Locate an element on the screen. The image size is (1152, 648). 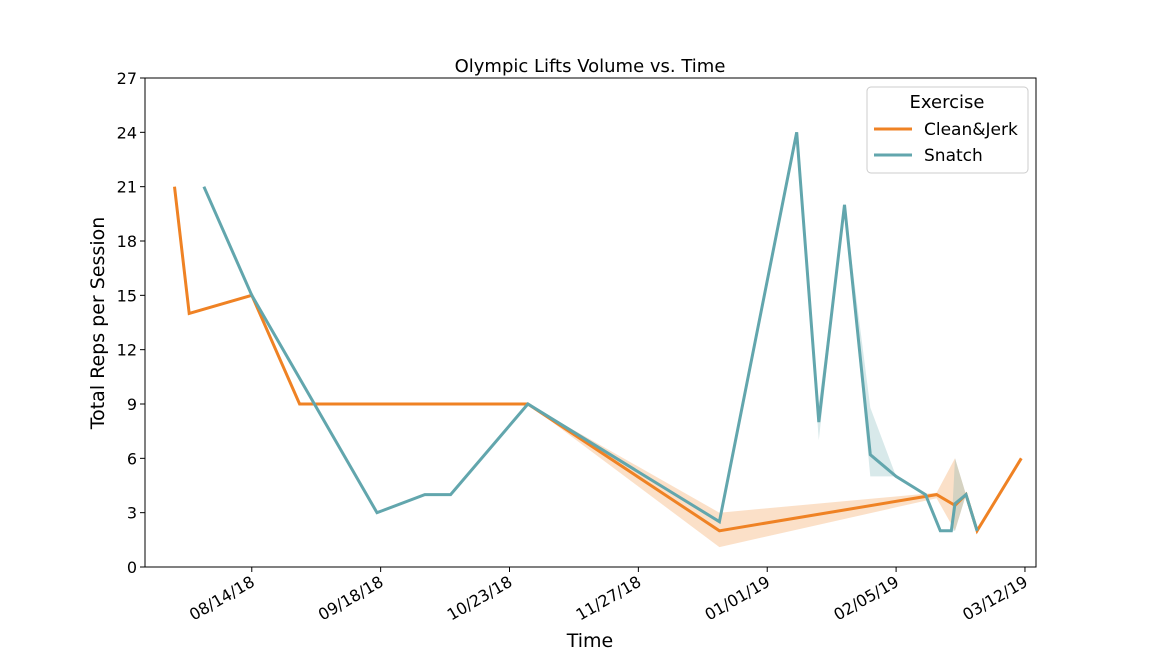
x-tick-label: 09/18/18 is located at coordinates (351, 598).